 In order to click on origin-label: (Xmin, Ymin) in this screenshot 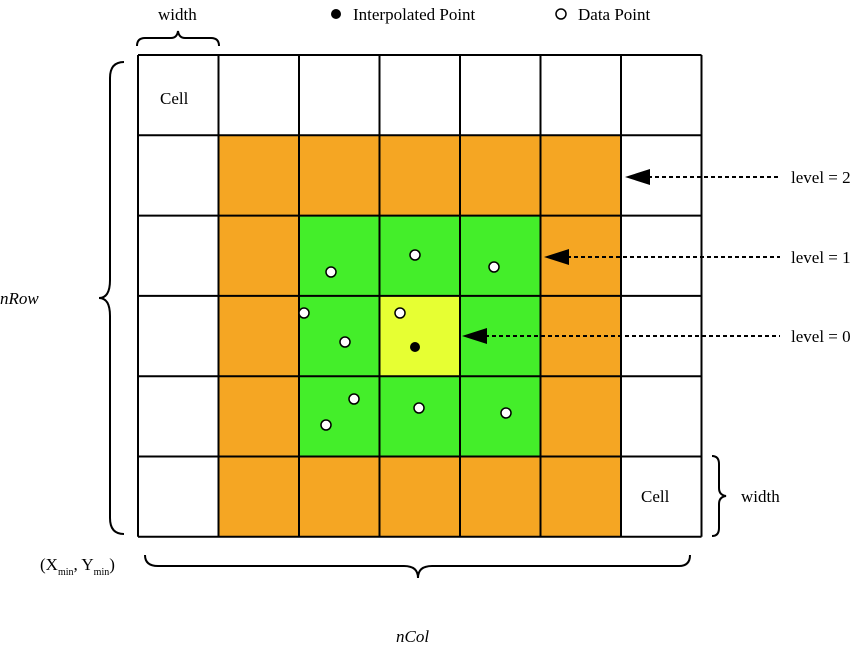, I will do `click(77, 566)`.